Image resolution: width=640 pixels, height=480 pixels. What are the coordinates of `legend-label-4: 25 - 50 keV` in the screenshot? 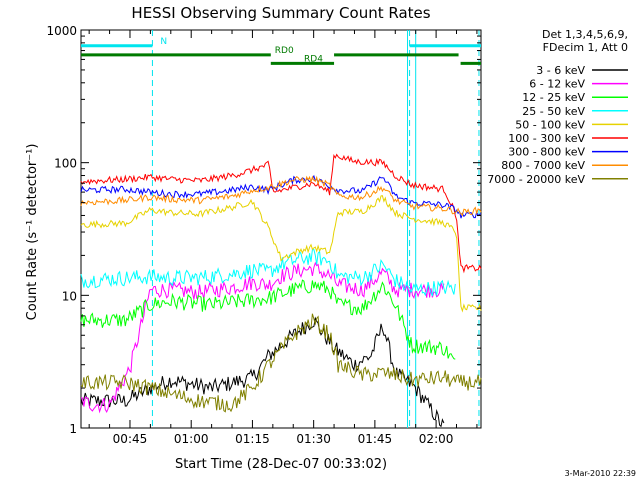 It's located at (553, 111).